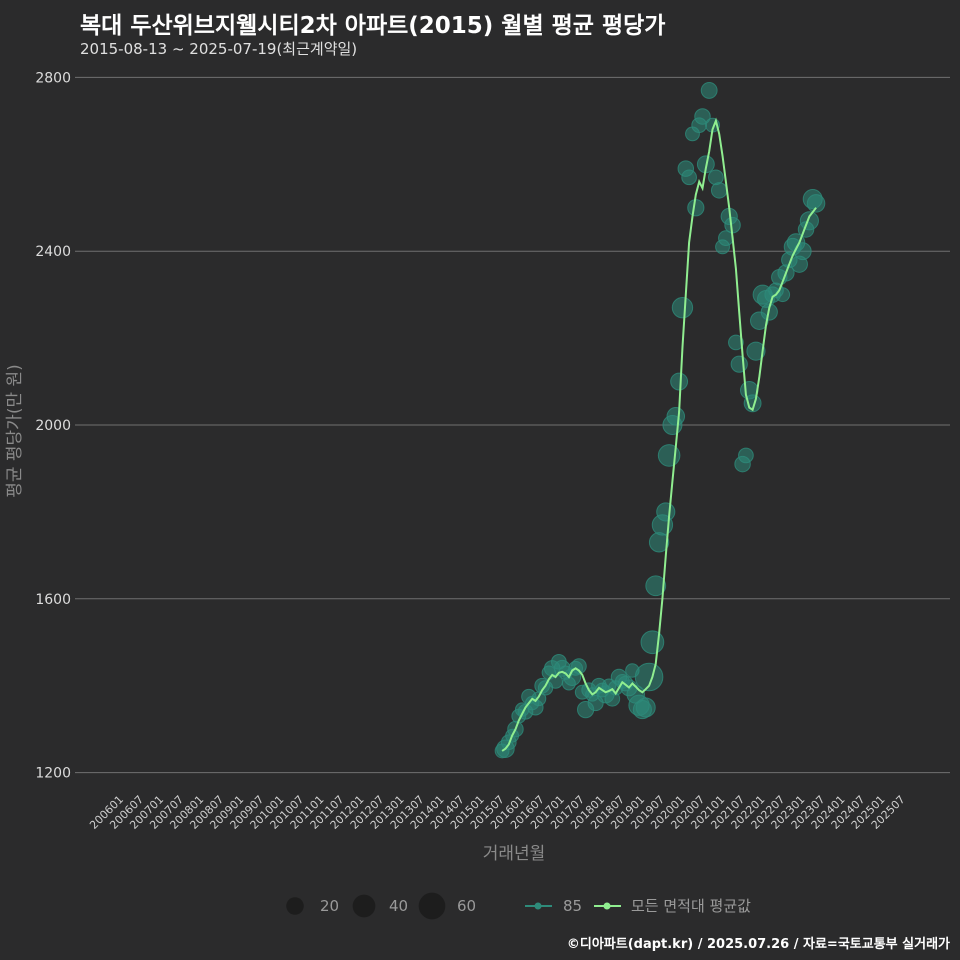  What do you see at coordinates (53, 774) in the screenshot?
I see `y-tick-label-1200: 1200` at bounding box center [53, 774].